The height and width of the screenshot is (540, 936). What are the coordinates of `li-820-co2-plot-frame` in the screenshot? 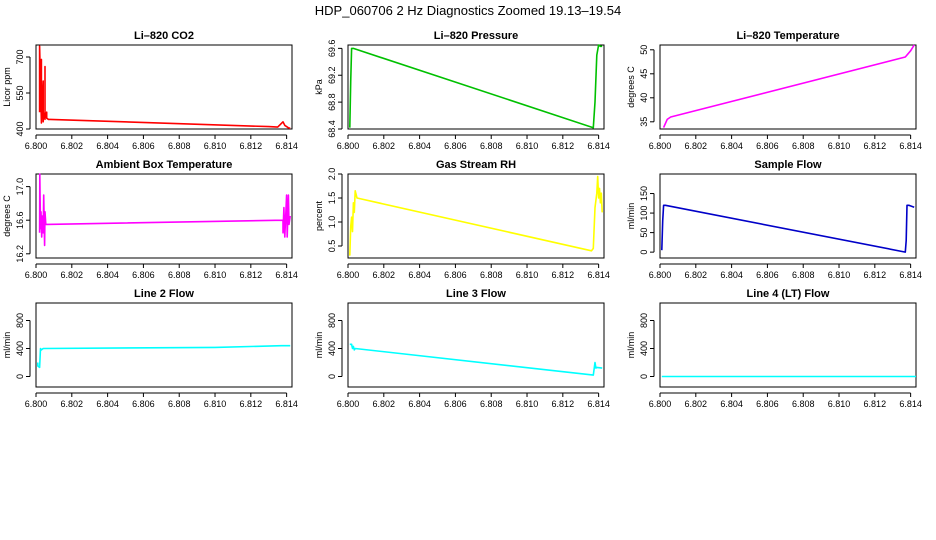 It's located at (164, 87).